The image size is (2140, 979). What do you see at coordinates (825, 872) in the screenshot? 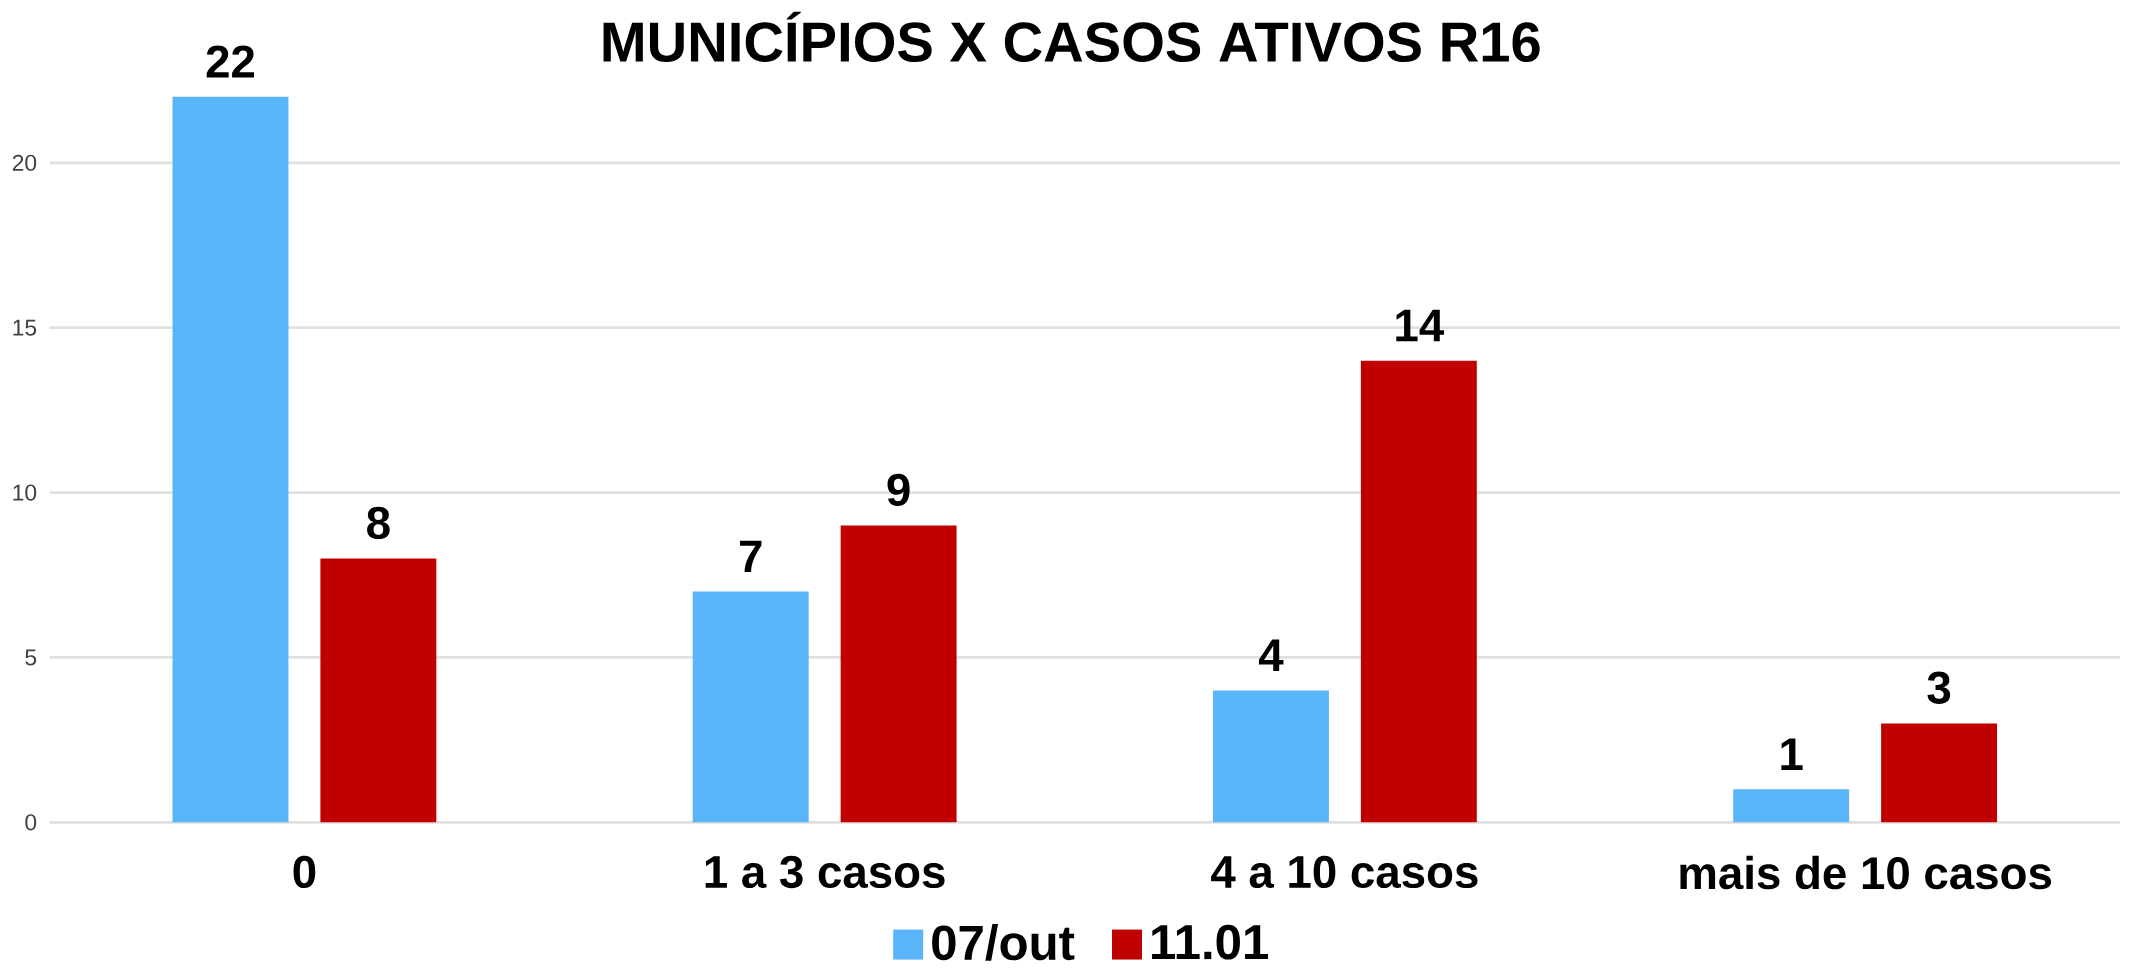
I see `x-tick-label: 1 a 3 casos` at bounding box center [825, 872].